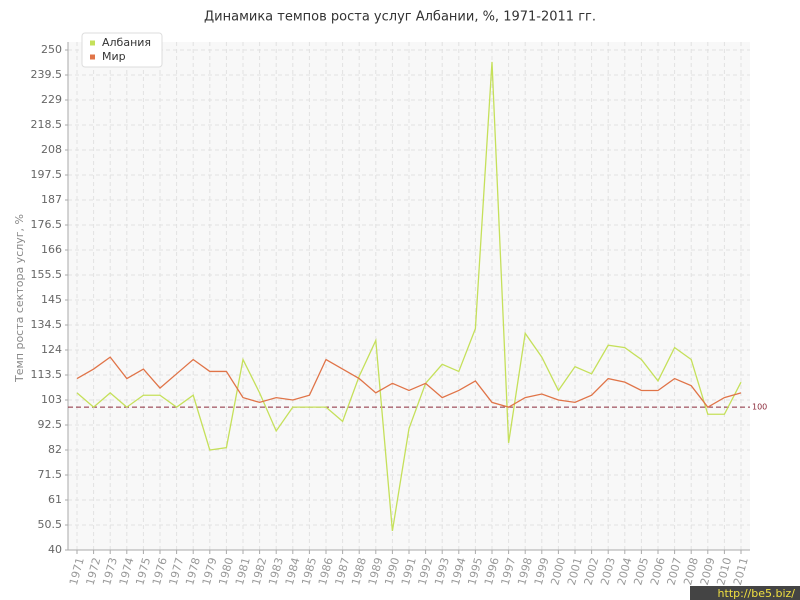  What do you see at coordinates (51, 49) in the screenshot?
I see `y-tick-label: 250` at bounding box center [51, 49].